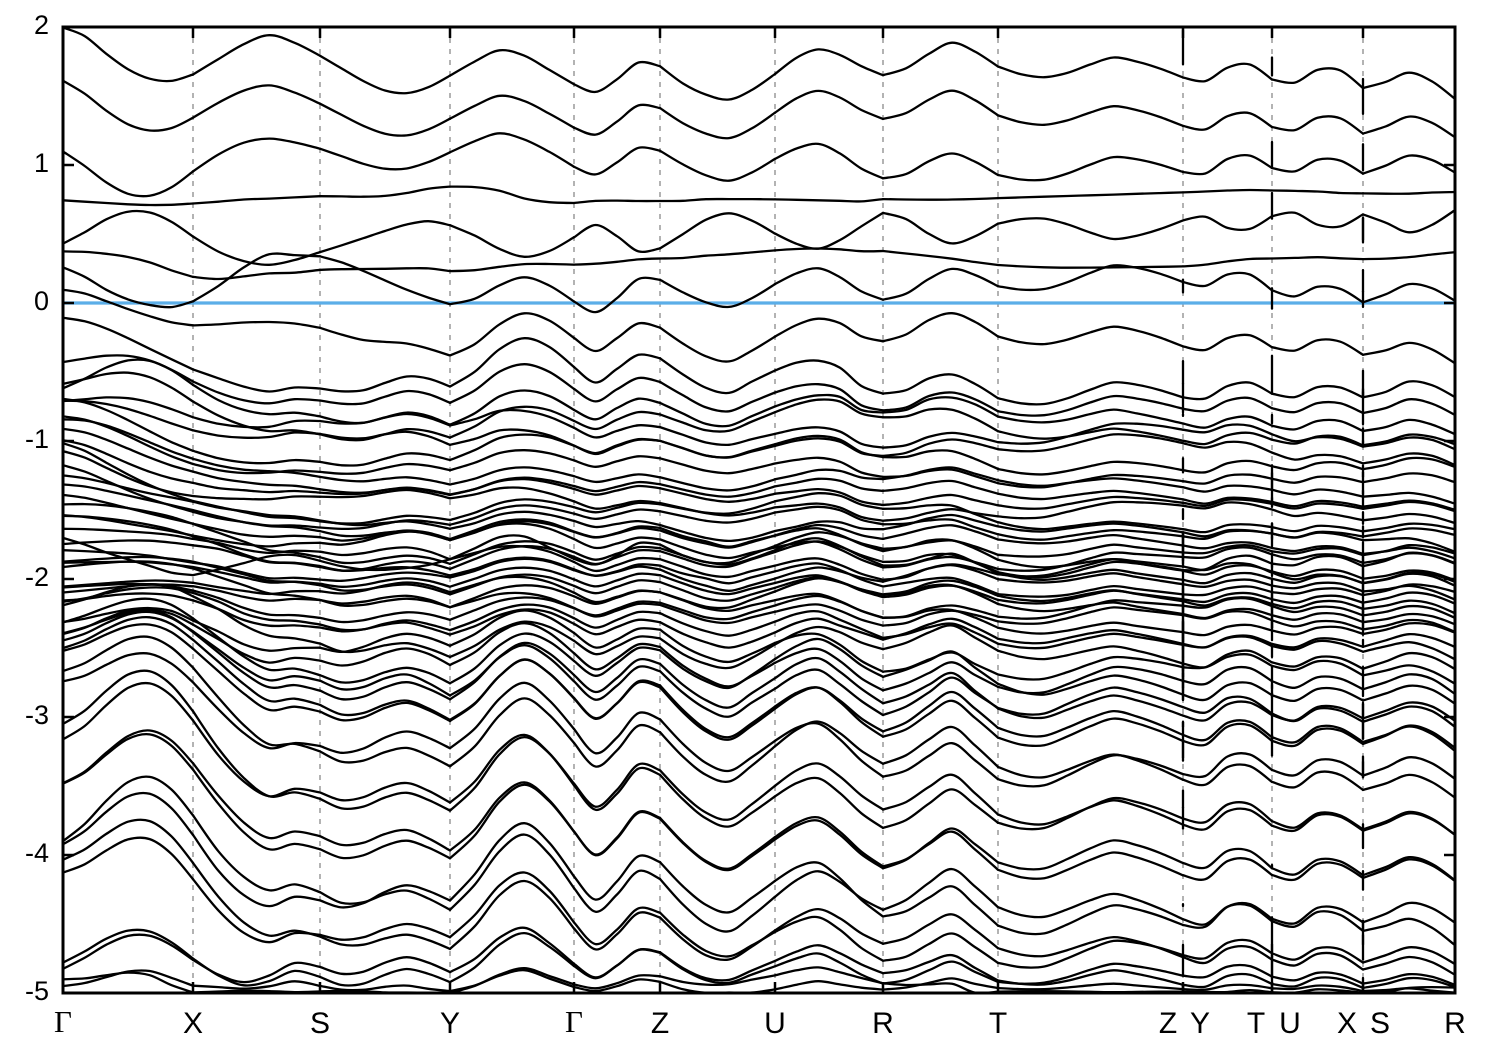 This screenshot has width=1500, height=1050. Describe the element at coordinates (1380, 1023) in the screenshot. I see `x-tick-label: S` at that location.